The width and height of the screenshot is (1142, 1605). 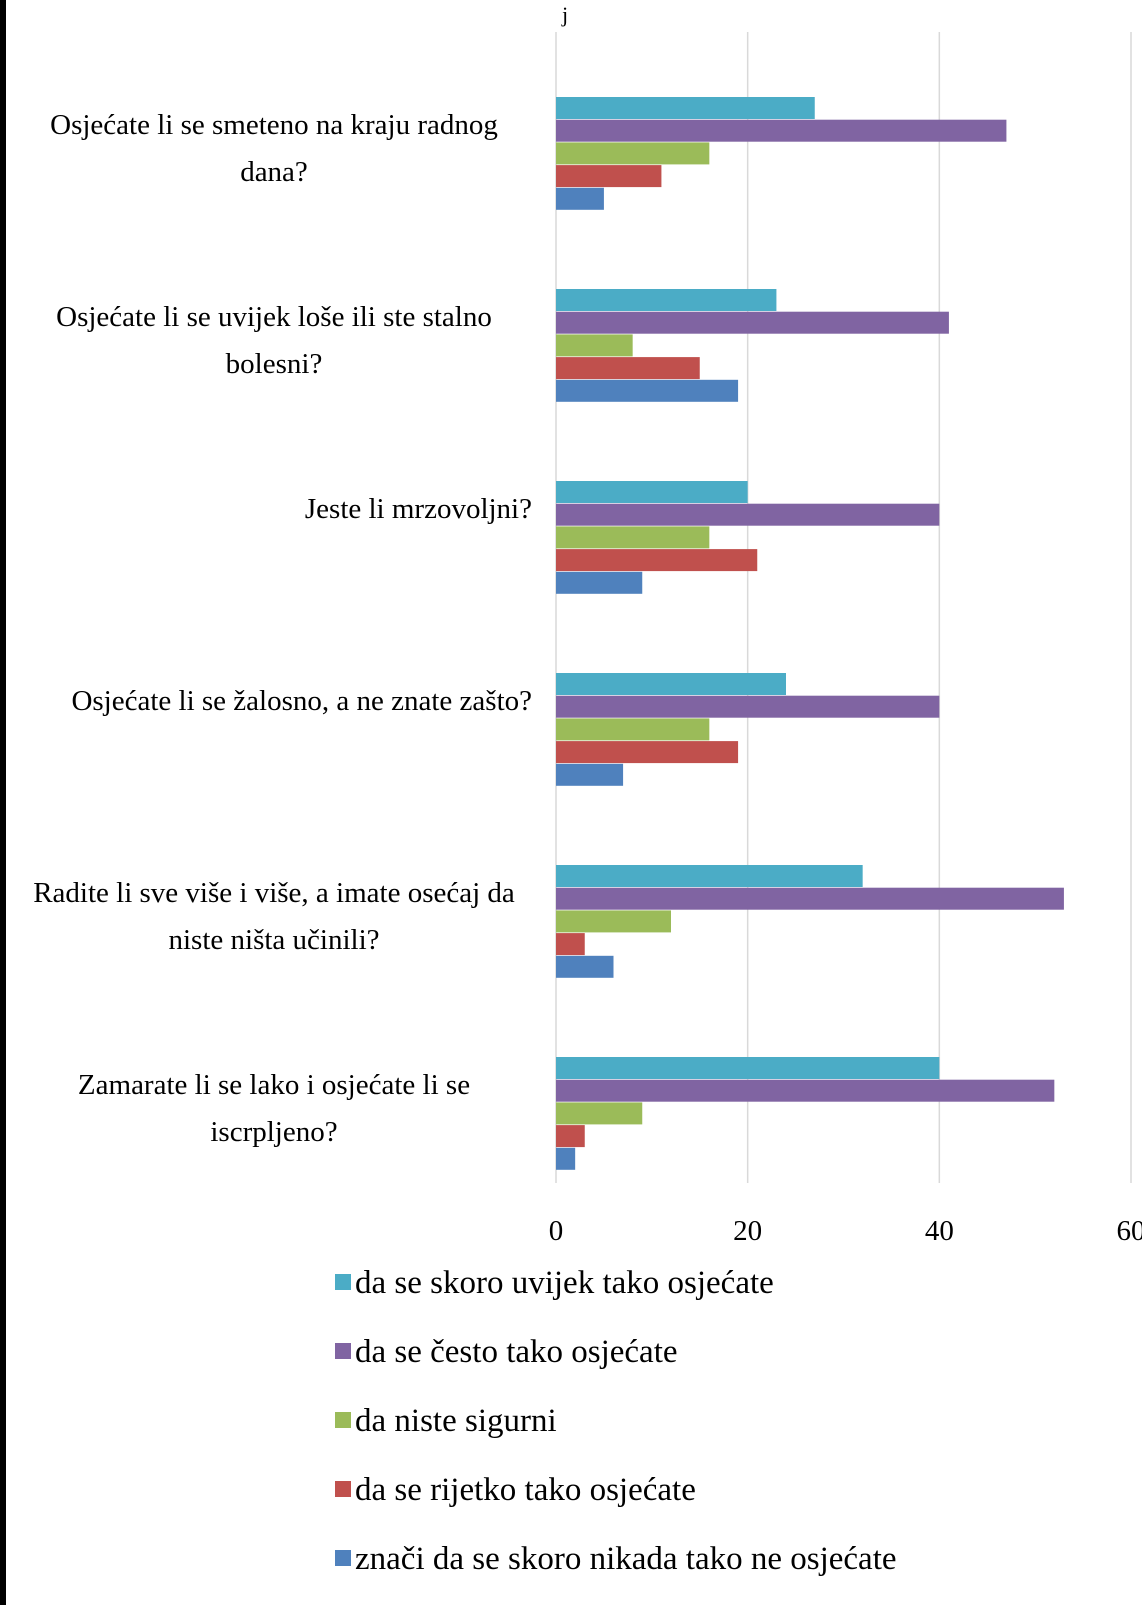 What do you see at coordinates (633, 537) in the screenshot?
I see `bar-c2-s2` at bounding box center [633, 537].